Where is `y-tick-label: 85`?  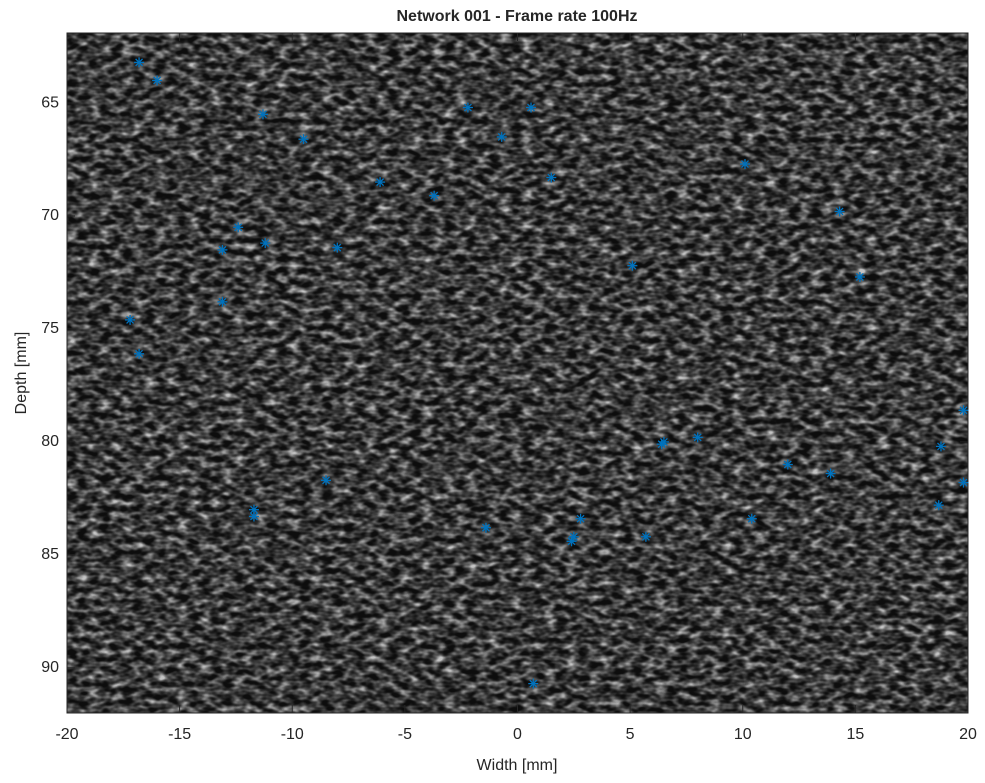
y-tick-label: 85 is located at coordinates (50, 554).